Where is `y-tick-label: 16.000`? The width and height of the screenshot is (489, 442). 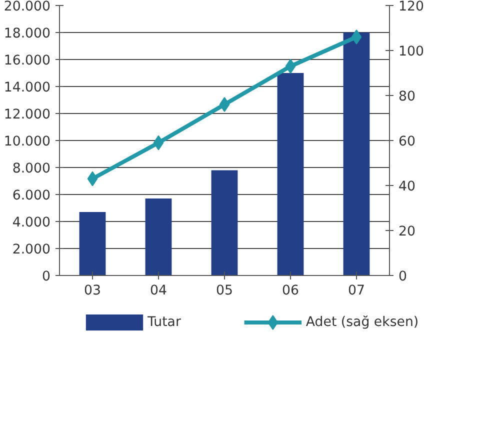
y-tick-label: 16.000 is located at coordinates (27, 61).